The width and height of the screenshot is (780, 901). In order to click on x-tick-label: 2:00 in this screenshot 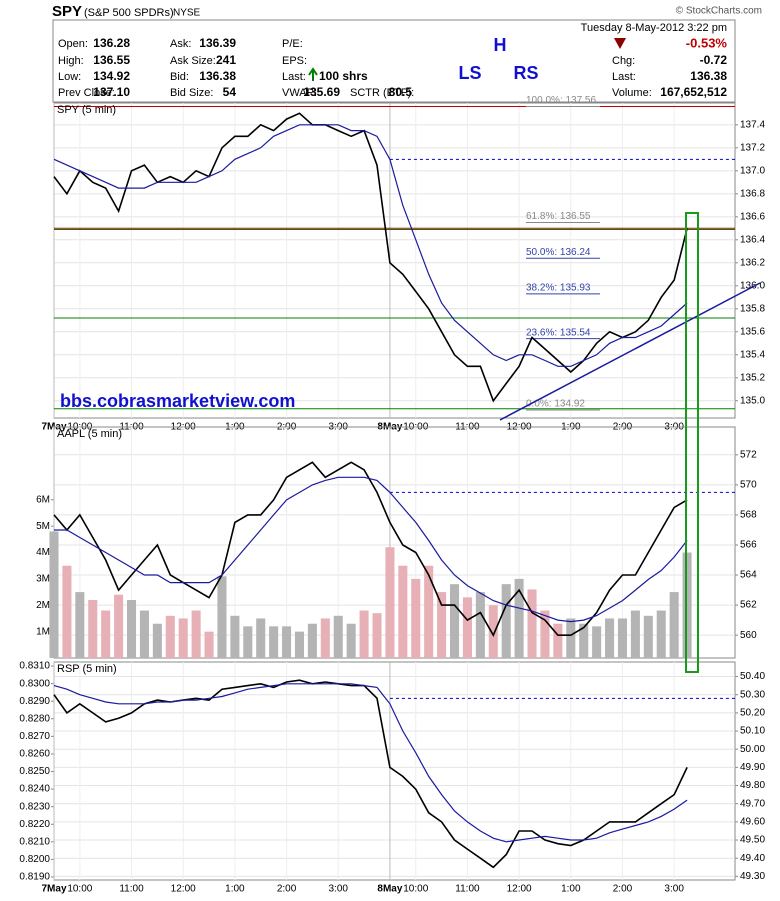, I will do `click(287, 889)`.